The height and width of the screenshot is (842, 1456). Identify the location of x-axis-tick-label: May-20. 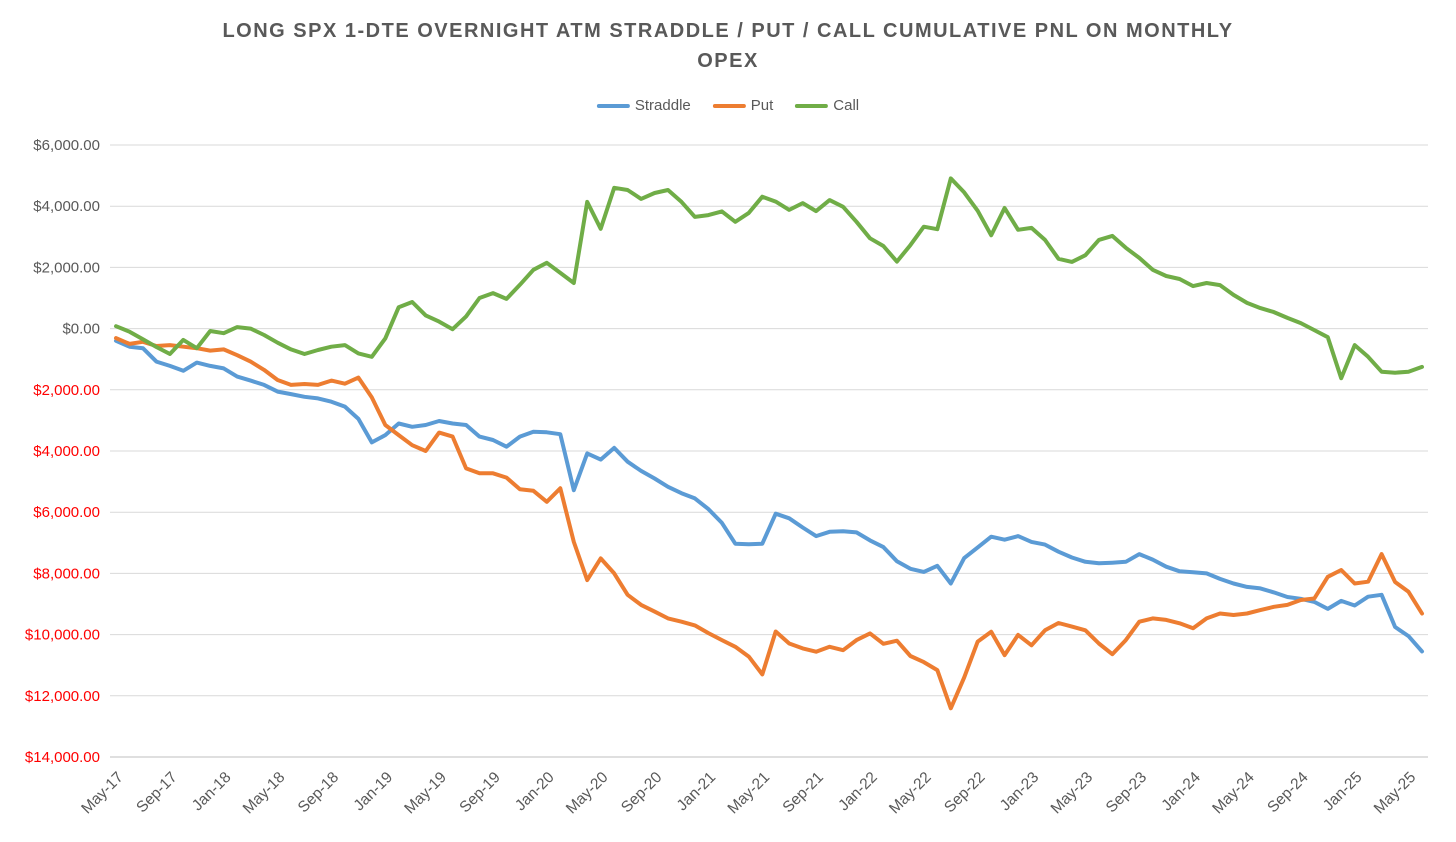
(587, 793).